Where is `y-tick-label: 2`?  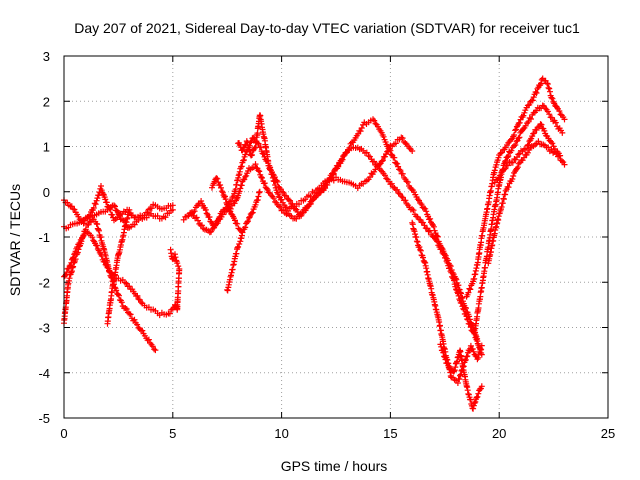 y-tick-label: 2 is located at coordinates (46, 101).